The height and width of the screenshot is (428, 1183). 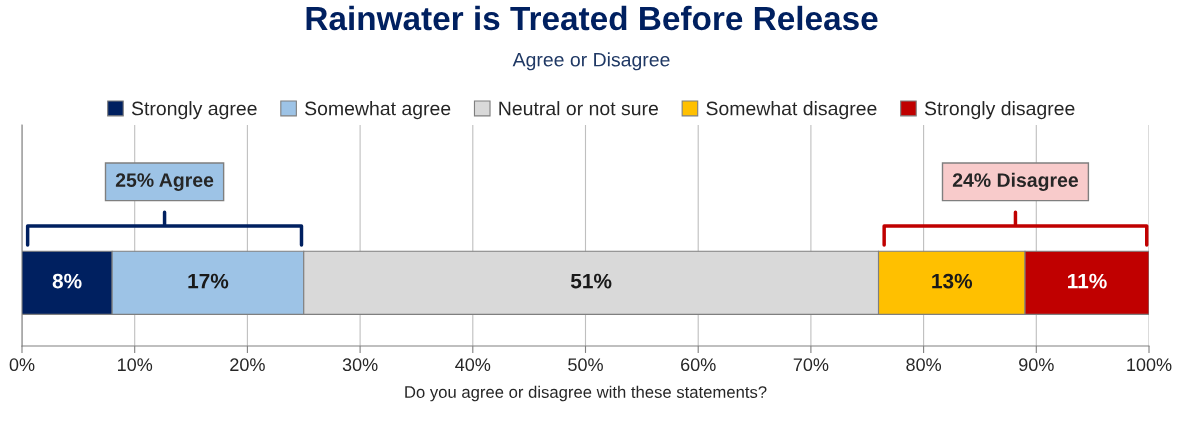 What do you see at coordinates (791, 110) in the screenshot?
I see `legend-label: Somewhat disagree` at bounding box center [791, 110].